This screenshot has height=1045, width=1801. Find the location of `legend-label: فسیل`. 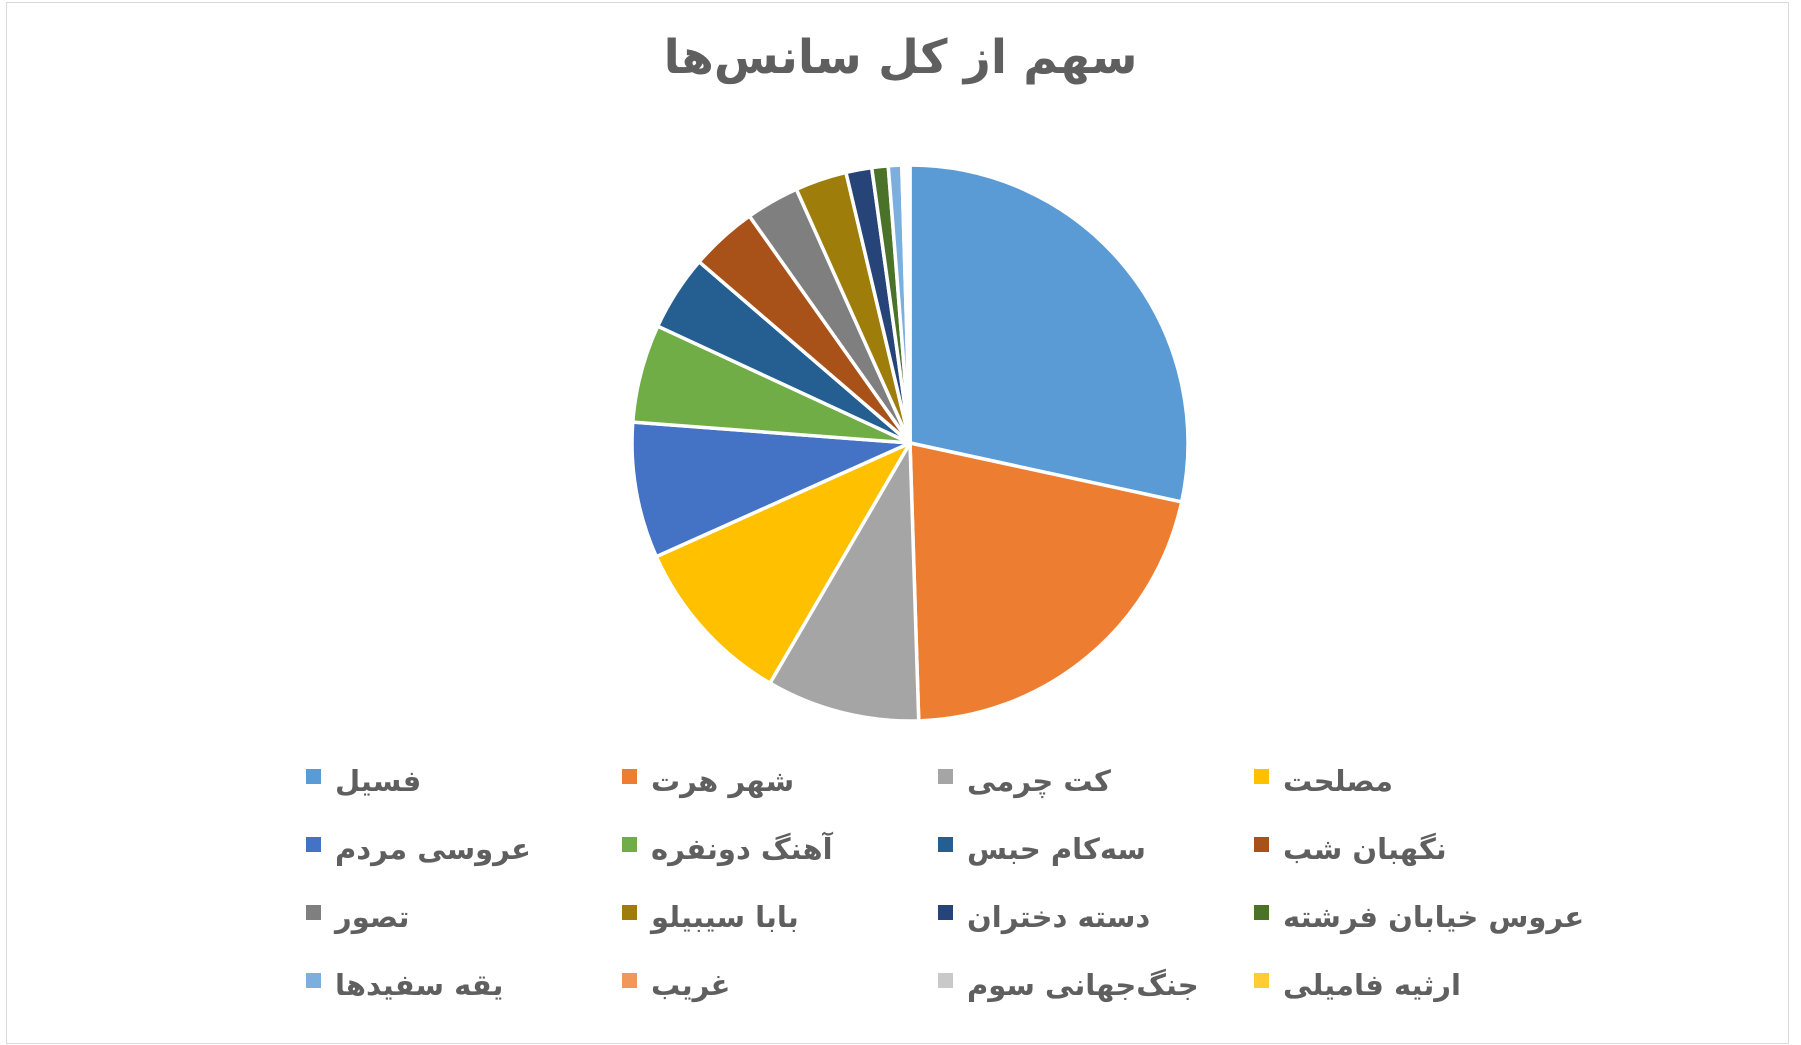

legend-label: فسیل is located at coordinates (378, 781).